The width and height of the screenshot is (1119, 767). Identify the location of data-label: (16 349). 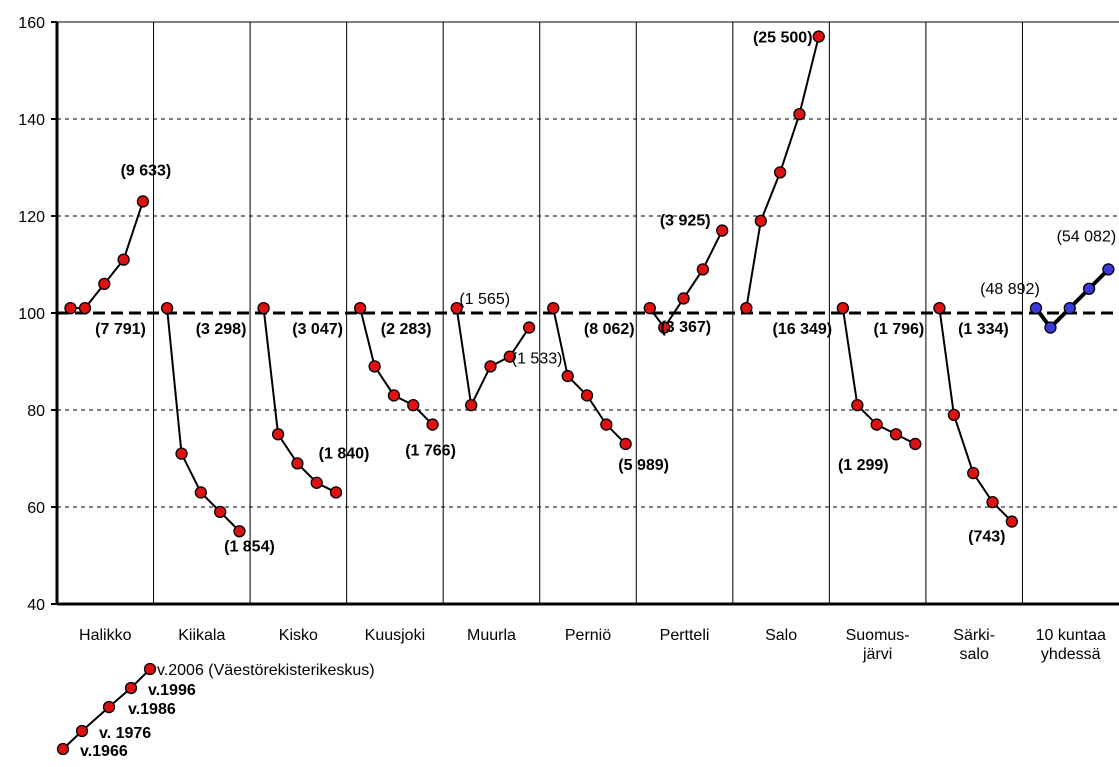
(803, 329).